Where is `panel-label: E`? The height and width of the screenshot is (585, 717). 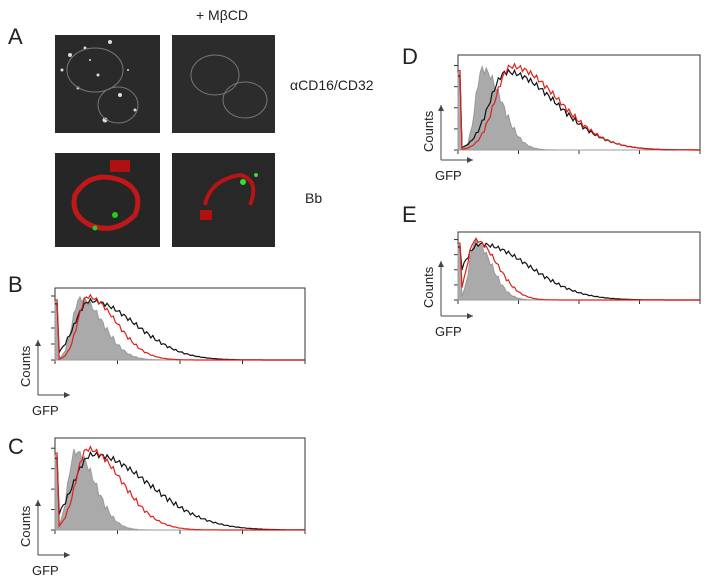
panel-label: E is located at coordinates (409, 214).